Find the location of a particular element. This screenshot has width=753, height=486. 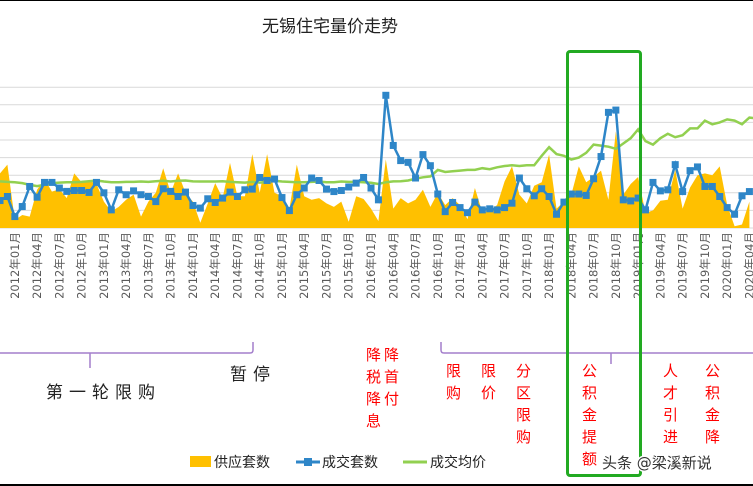

legend-supply-swatch is located at coordinates (200, 461).